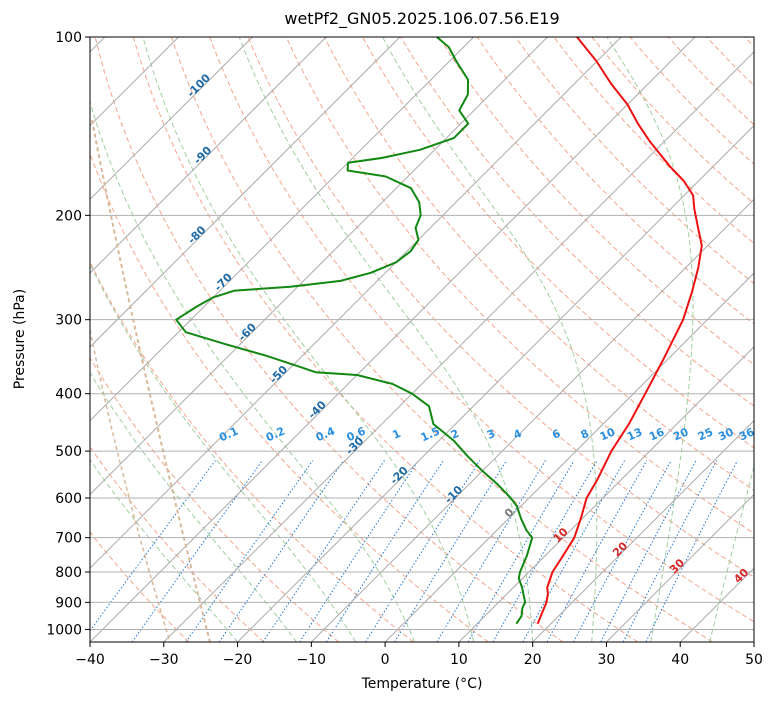 This screenshot has height=708, width=775. I want to click on x-tick-label: 10, so click(459, 660).